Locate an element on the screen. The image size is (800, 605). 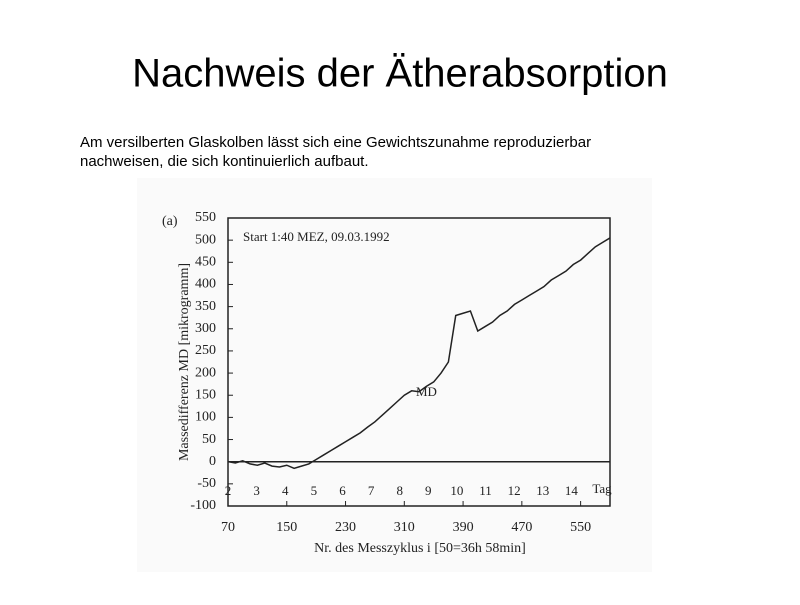
day-unit: Tag is located at coordinates (602, 488).